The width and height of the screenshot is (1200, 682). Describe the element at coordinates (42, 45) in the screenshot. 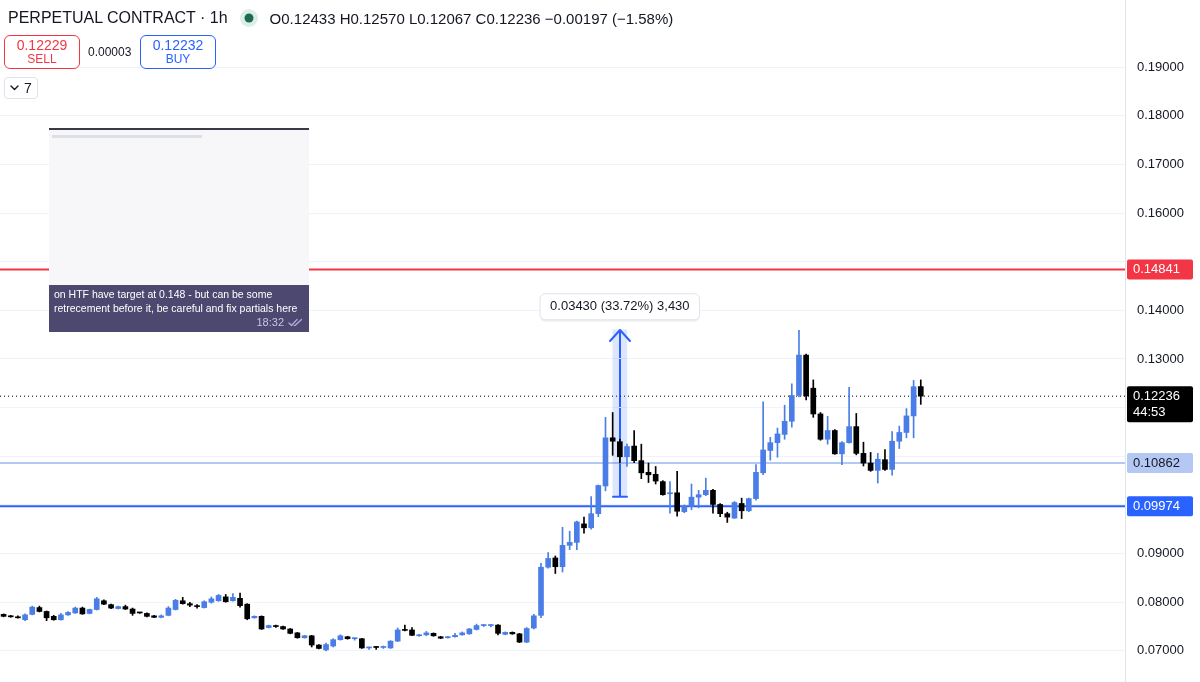

I see `annotation: 0.12229` at that location.